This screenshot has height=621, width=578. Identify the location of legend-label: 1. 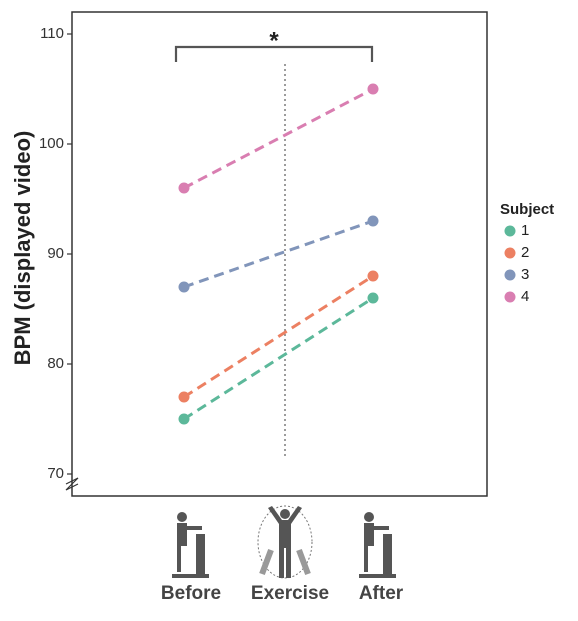
(525, 230).